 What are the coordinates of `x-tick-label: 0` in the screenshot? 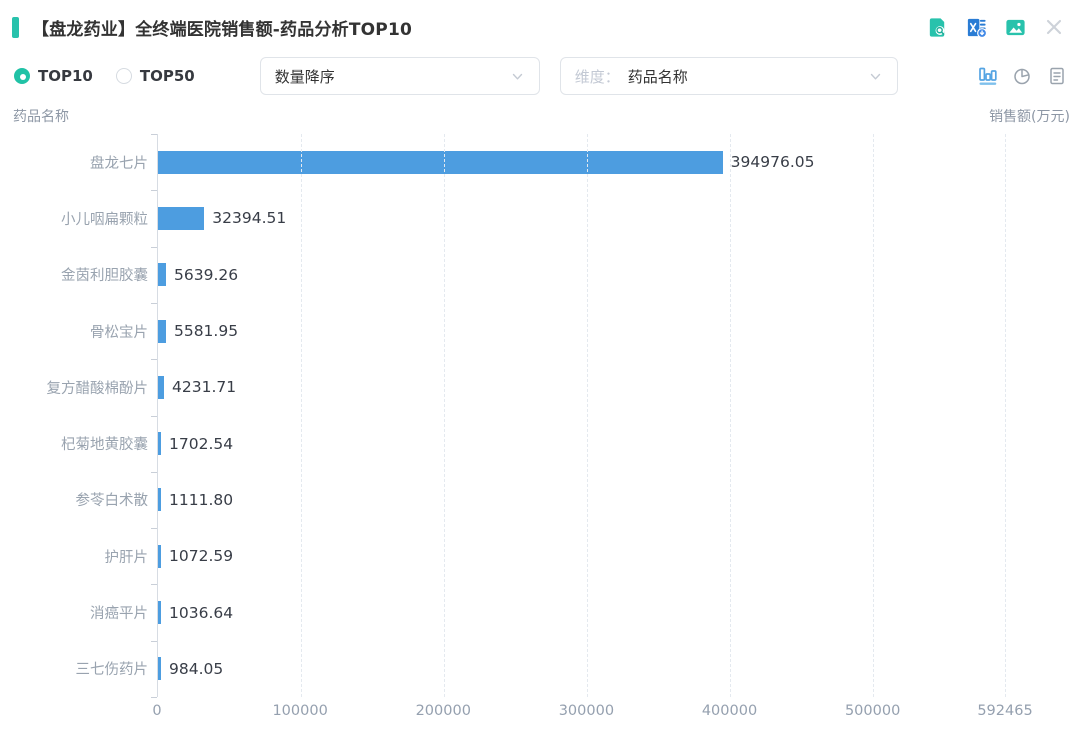 It's located at (157, 711).